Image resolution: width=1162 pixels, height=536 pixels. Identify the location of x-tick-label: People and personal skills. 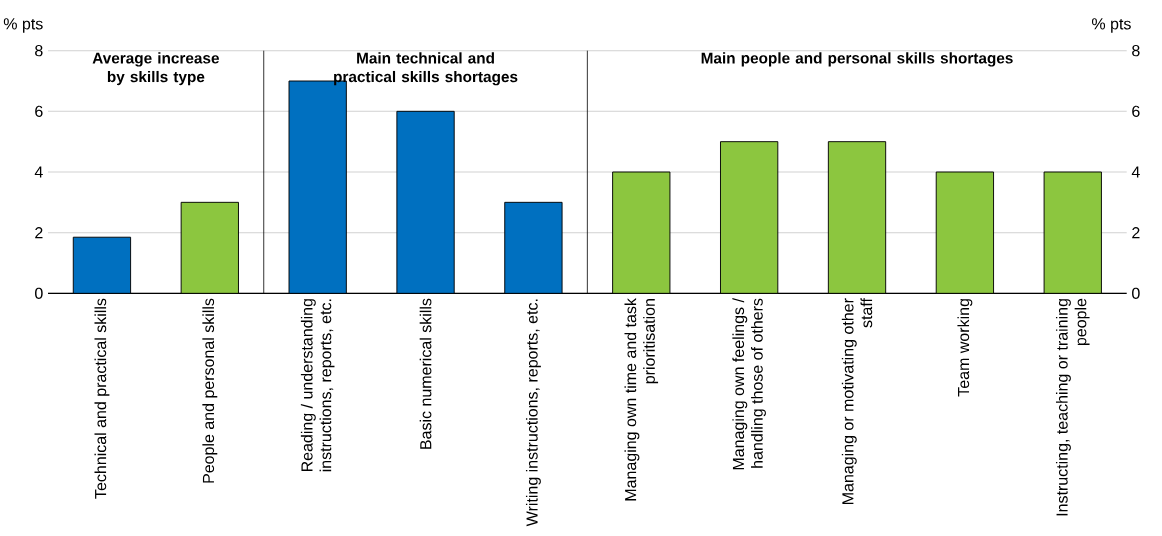
(210, 390).